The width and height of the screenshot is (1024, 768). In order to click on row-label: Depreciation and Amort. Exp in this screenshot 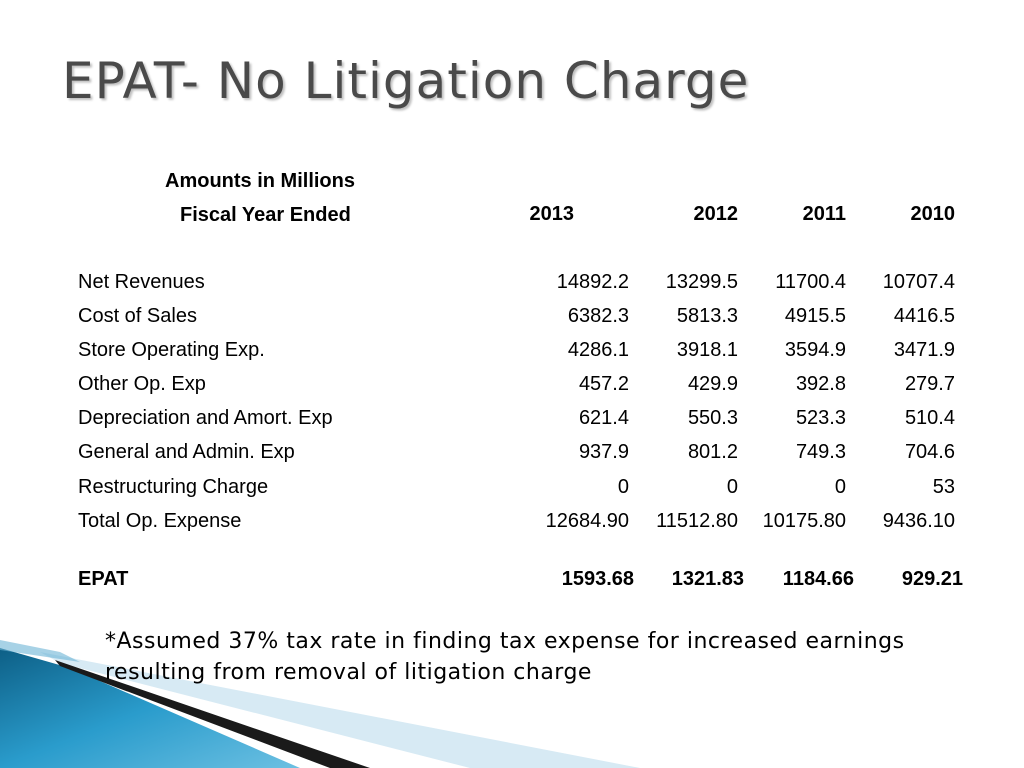, I will do `click(205, 418)`.